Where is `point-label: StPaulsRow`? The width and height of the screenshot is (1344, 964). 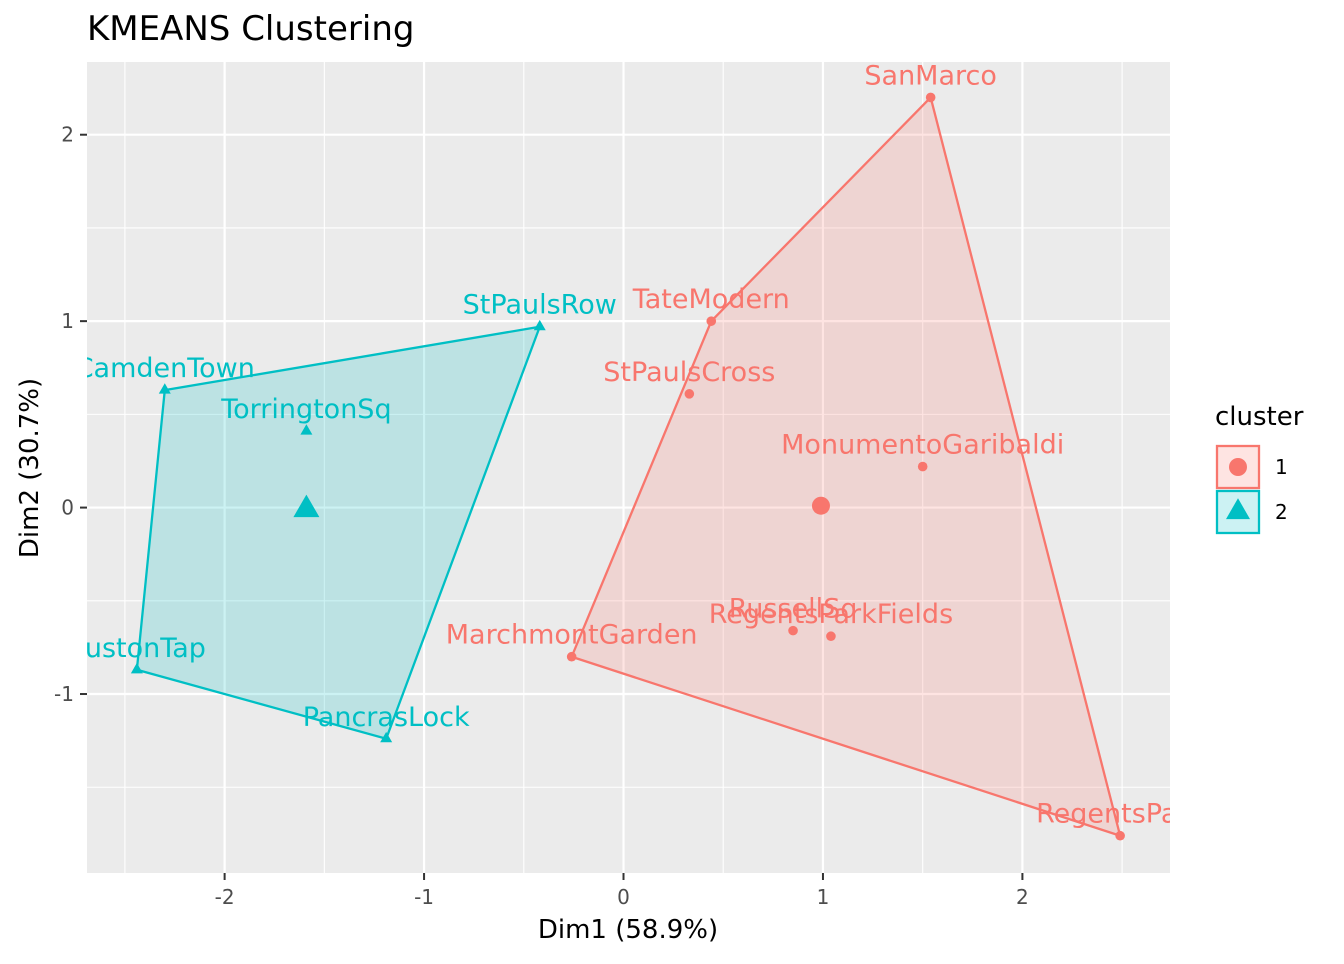 point-label: StPaulsRow is located at coordinates (540, 305).